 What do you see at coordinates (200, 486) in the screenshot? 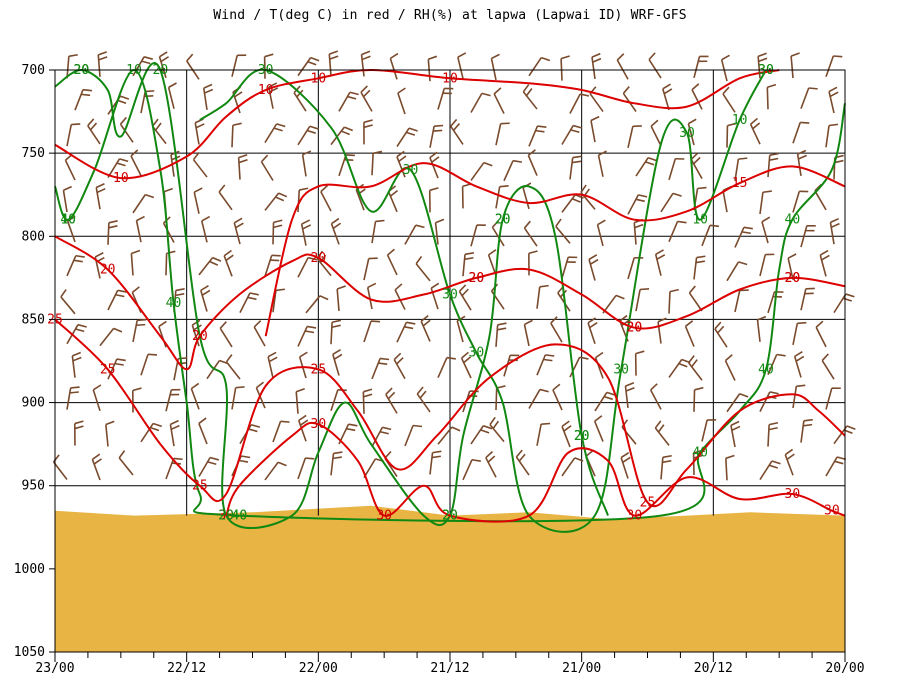
I see `temp-label: 25` at bounding box center [200, 486].